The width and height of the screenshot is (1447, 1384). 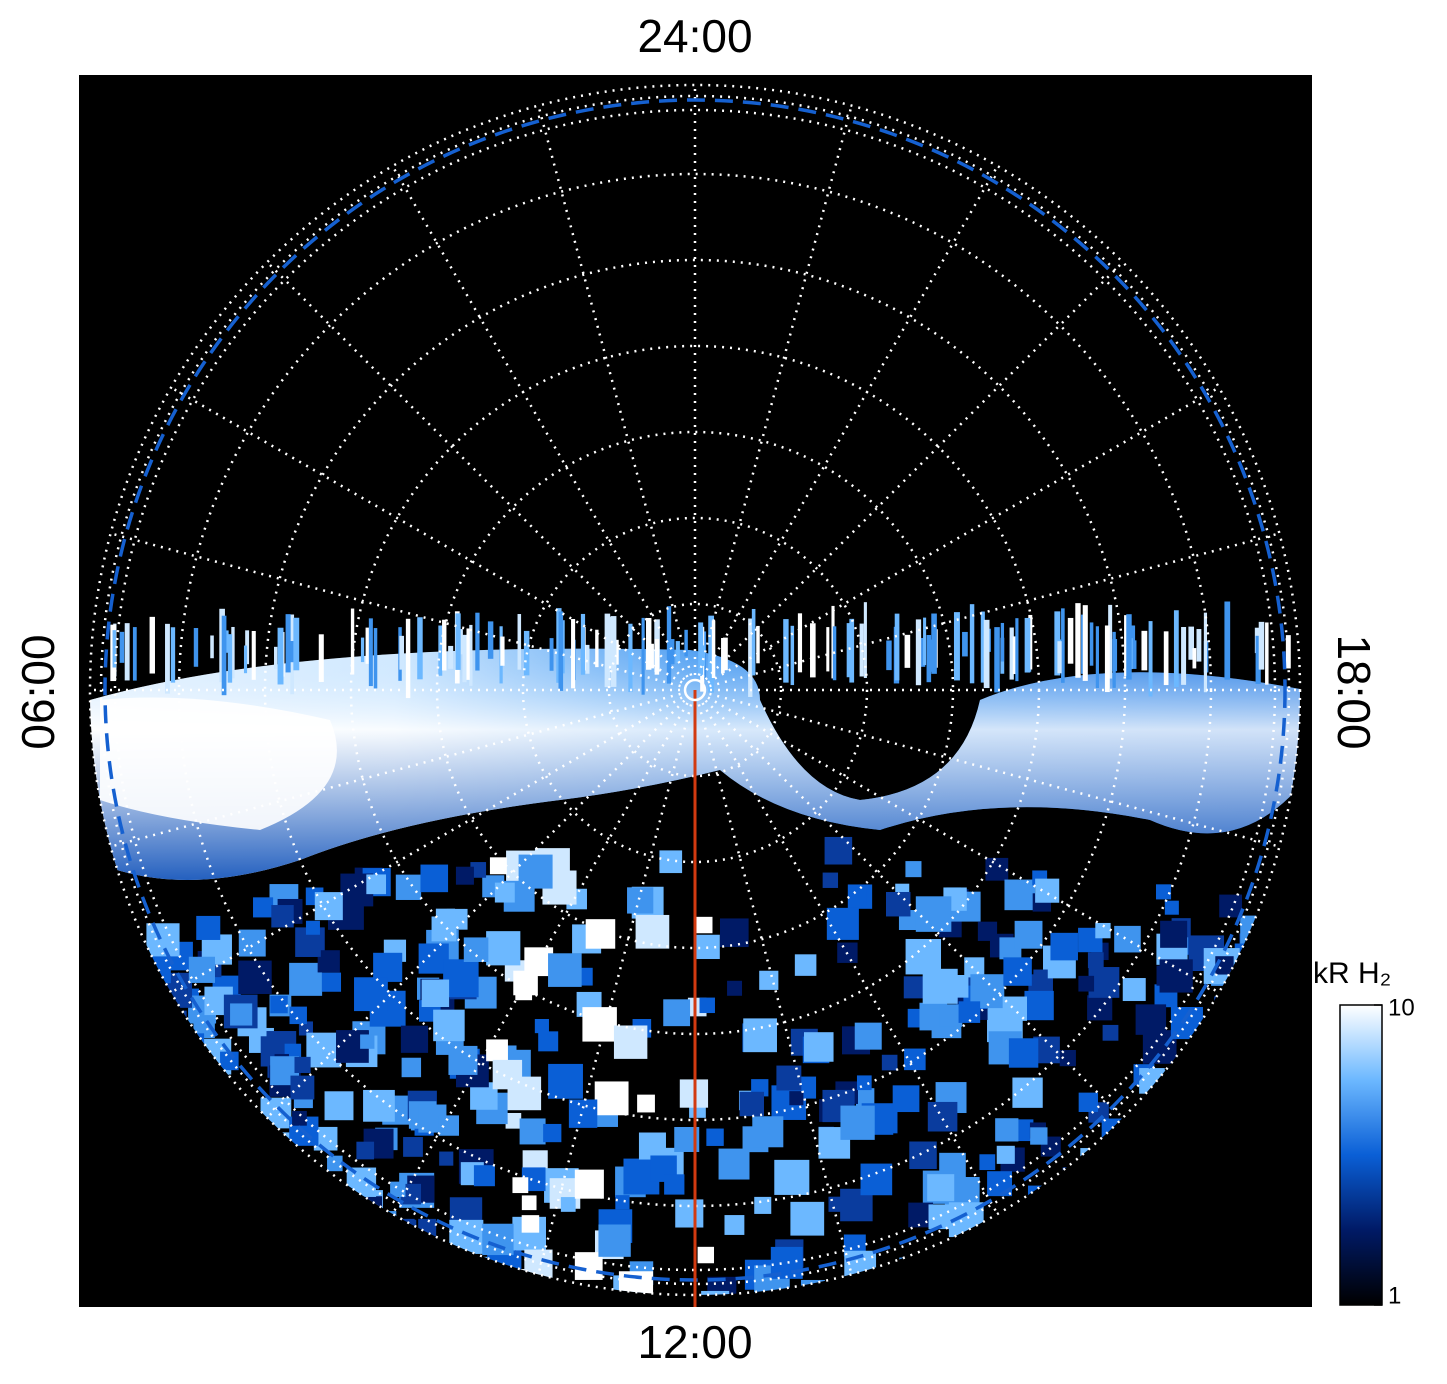 What do you see at coordinates (1354, 691) in the screenshot?
I see `local-time-label: 18:00` at bounding box center [1354, 691].